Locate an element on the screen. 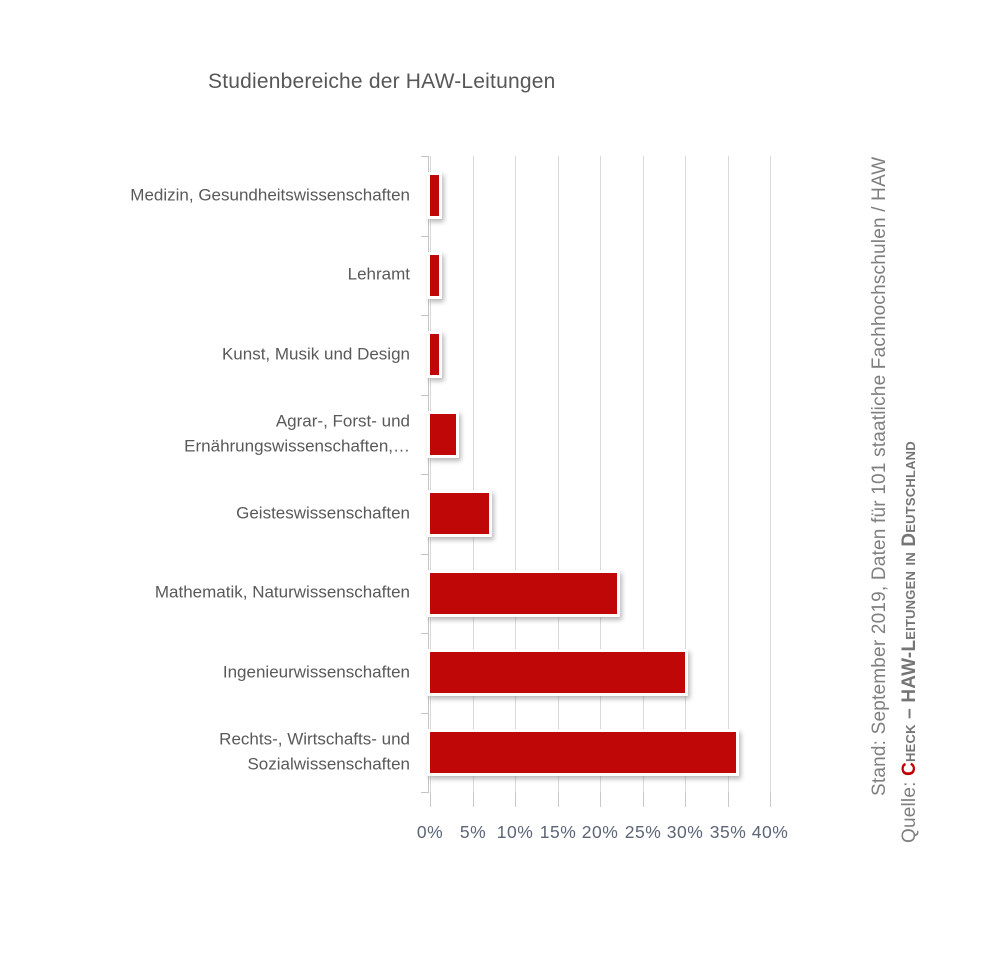 The image size is (1002, 957). source-name: Check – HAW-Leitungen in Deutschland is located at coordinates (909, 608).